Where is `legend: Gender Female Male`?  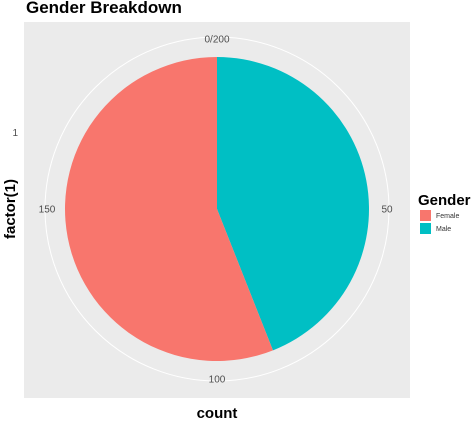
legend: Gender Female Male is located at coordinates (444, 213).